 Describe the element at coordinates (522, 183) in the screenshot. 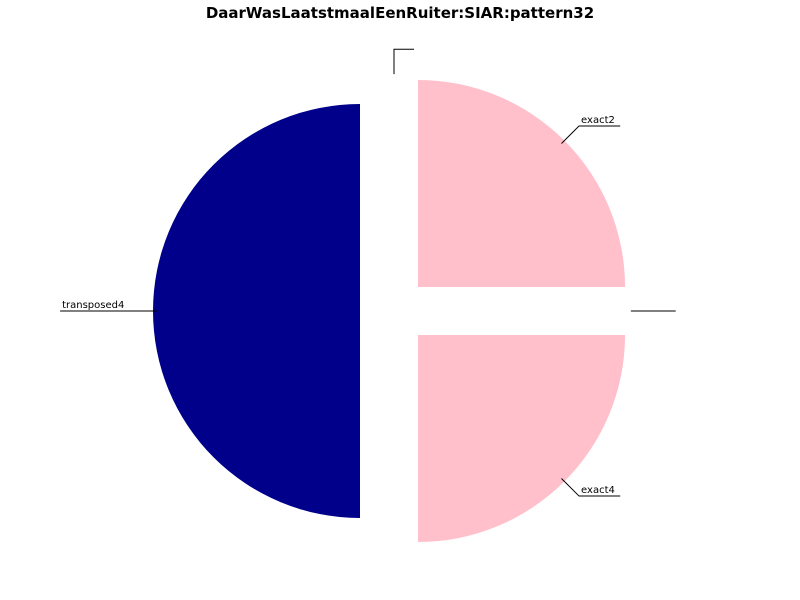

I see `pie-slice-exact2` at that location.